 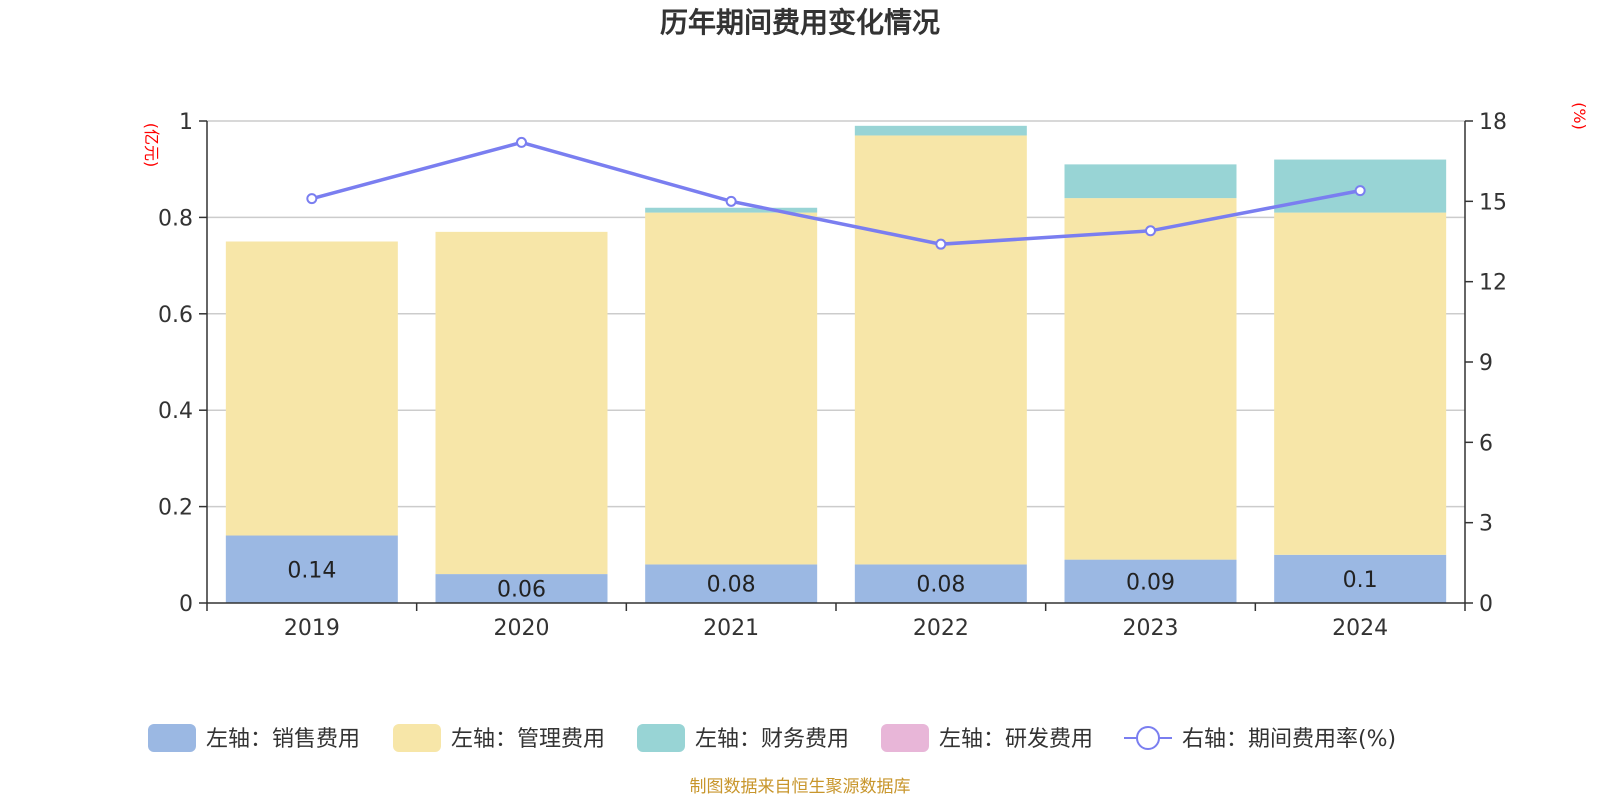 I want to click on right-tick-label: 15, so click(x=1493, y=202).